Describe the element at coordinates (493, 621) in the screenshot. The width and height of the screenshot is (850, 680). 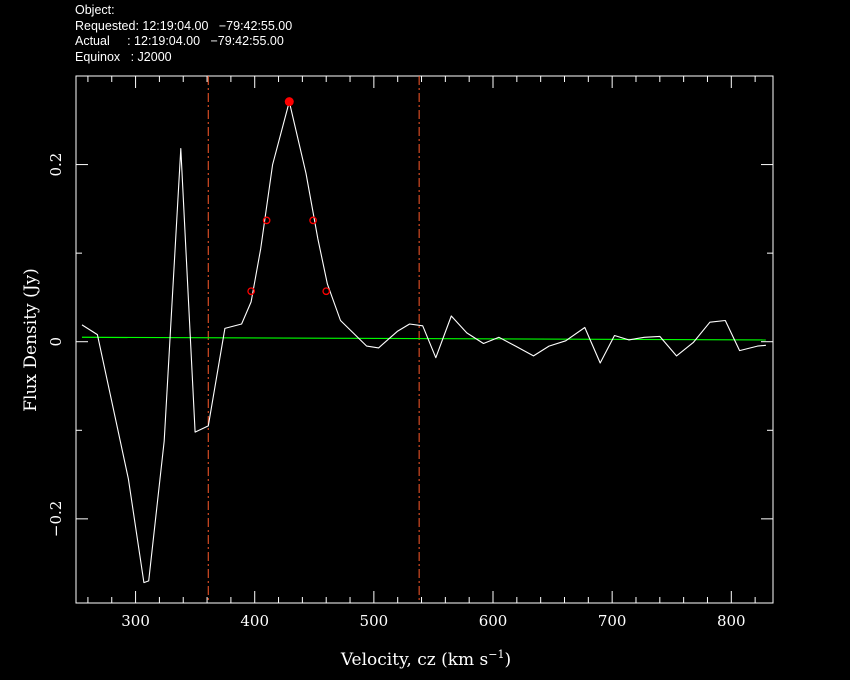
I see `x-tick-label: 600` at that location.